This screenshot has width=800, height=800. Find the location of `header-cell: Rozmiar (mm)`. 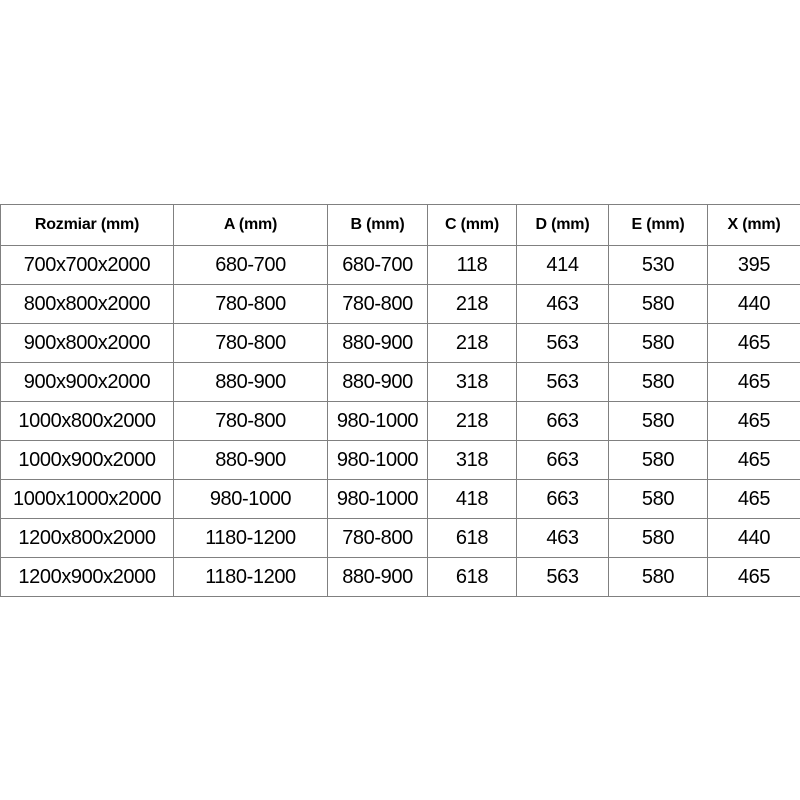

header-cell: Rozmiar (mm) is located at coordinates (87, 225).